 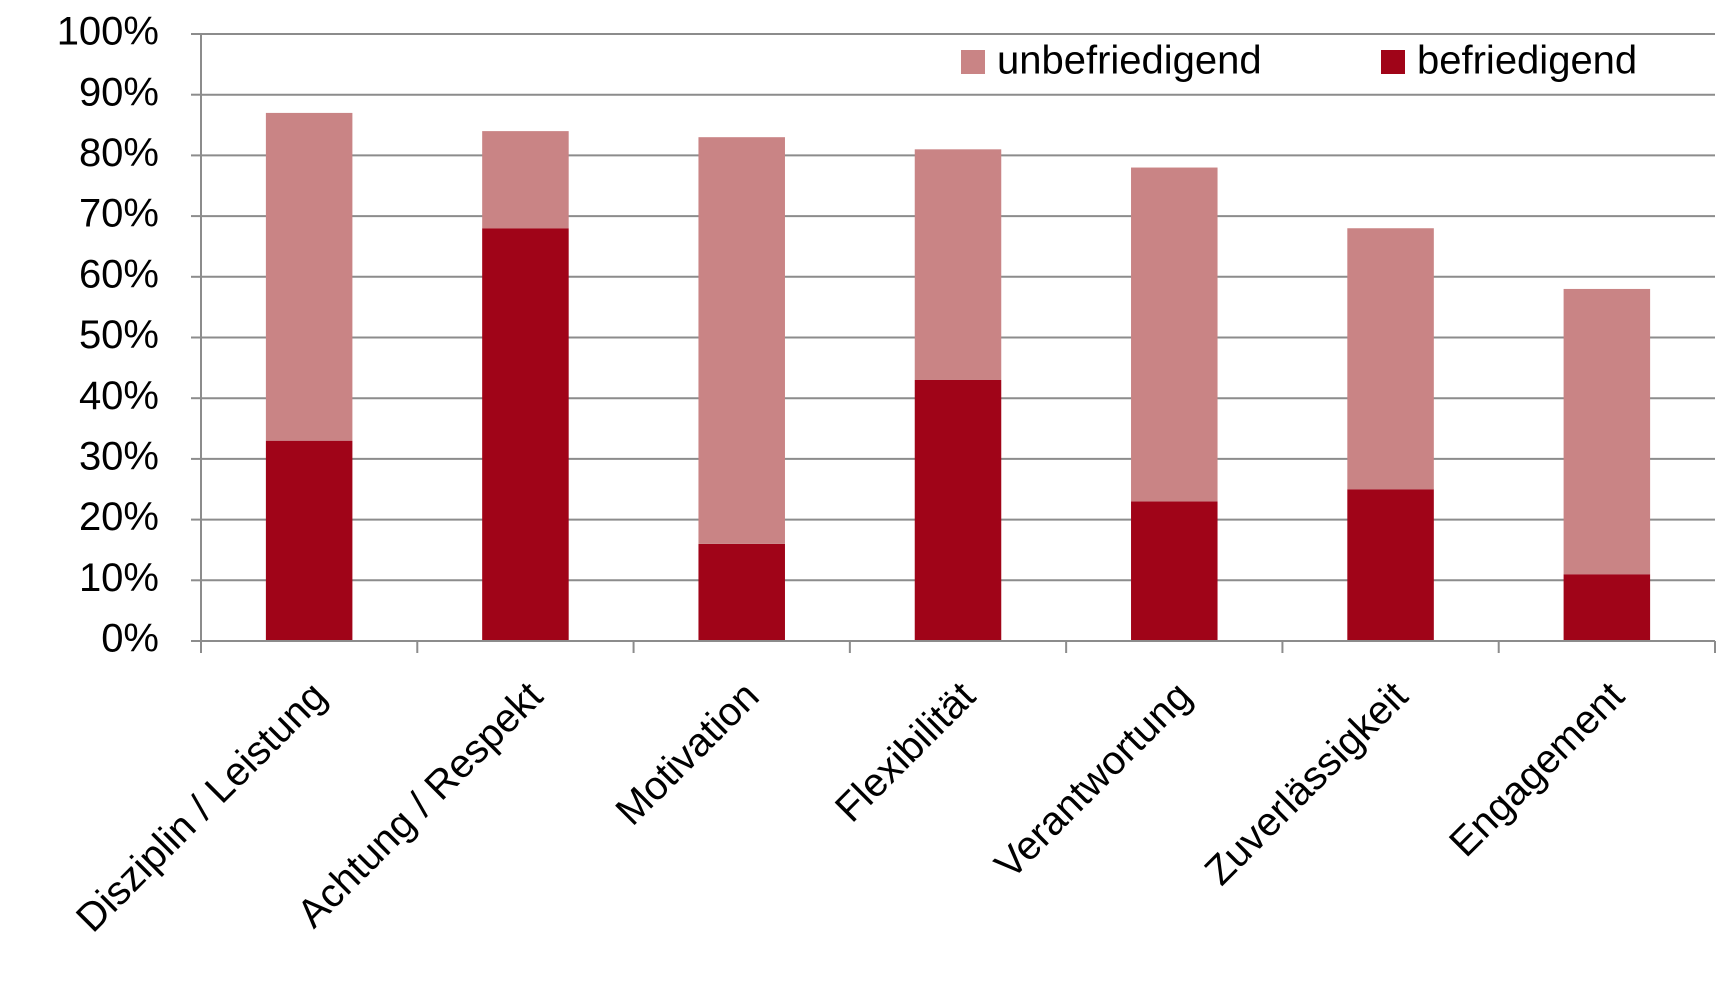 What do you see at coordinates (1129, 61) in the screenshot?
I see `legend-label: unbefriedigend` at bounding box center [1129, 61].